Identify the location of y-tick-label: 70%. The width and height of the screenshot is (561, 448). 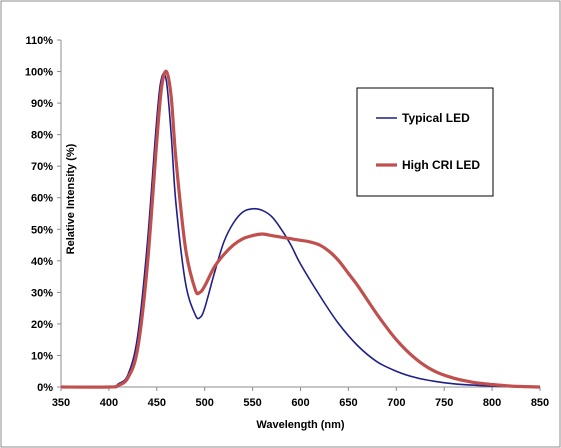
(42, 167).